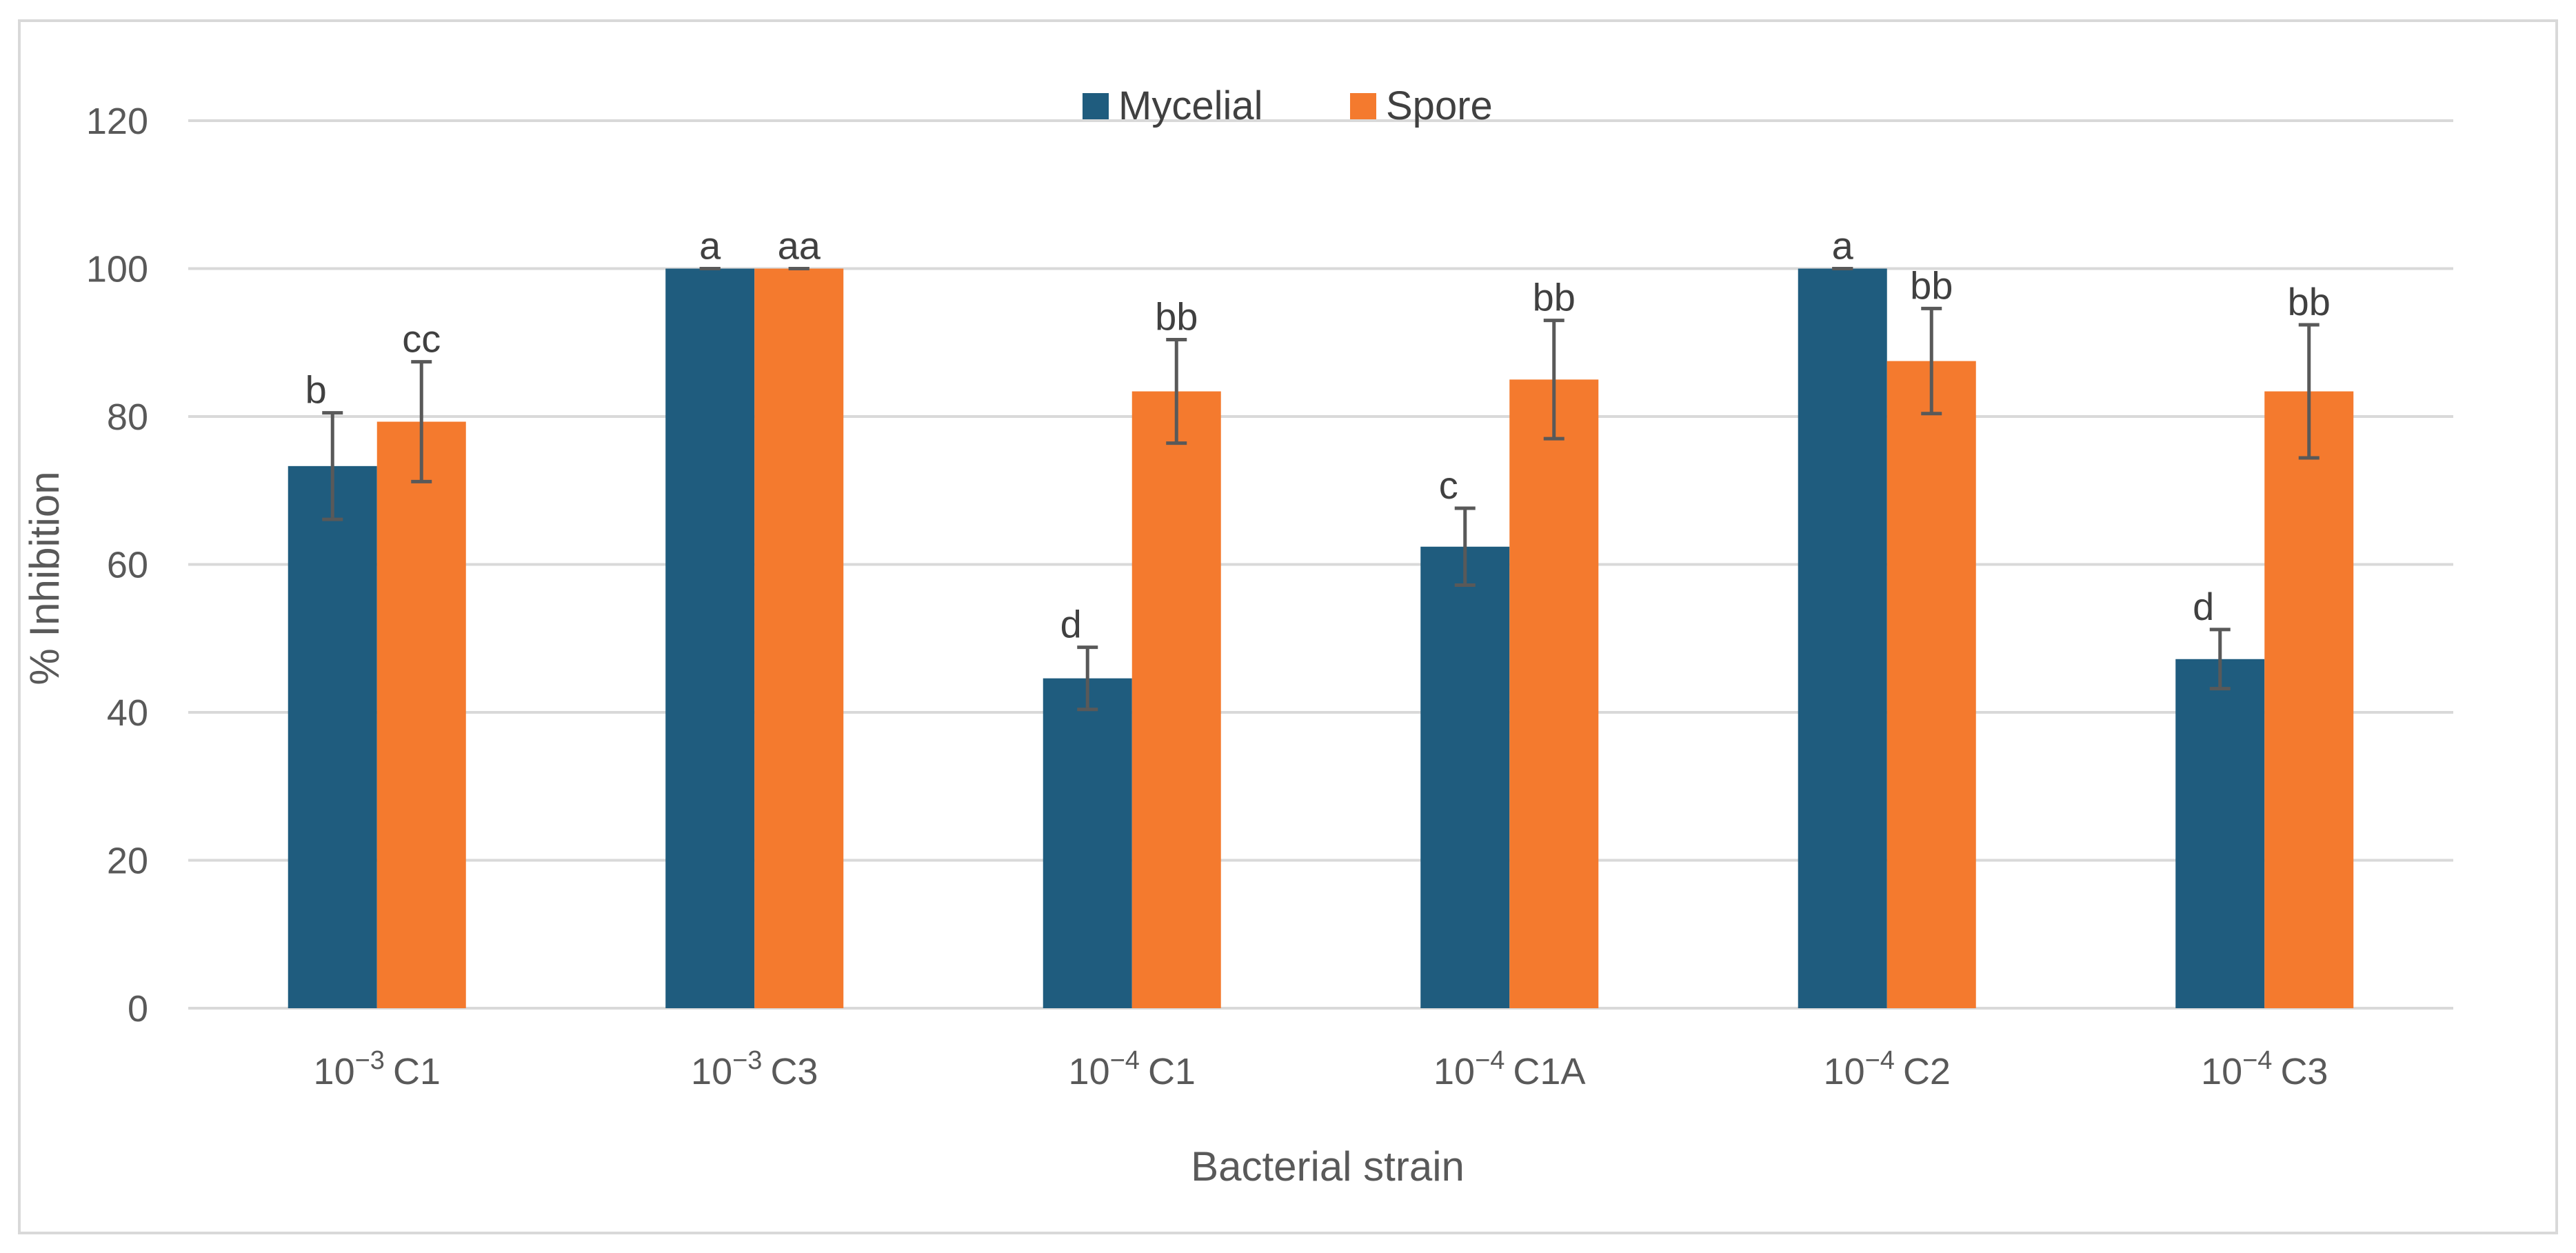 This screenshot has height=1253, width=2576. What do you see at coordinates (127, 418) in the screenshot?
I see `y-tick-label: 80` at bounding box center [127, 418].